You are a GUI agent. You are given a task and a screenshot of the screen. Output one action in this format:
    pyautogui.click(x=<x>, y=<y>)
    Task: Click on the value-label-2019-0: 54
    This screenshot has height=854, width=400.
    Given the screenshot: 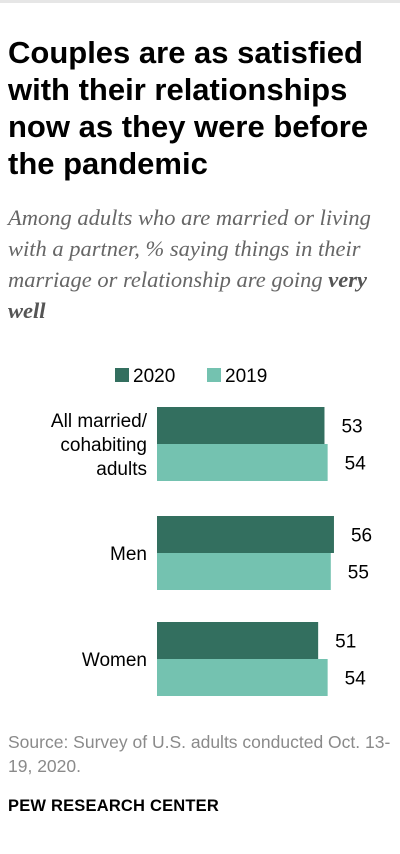 What is the action you would take?
    pyautogui.click(x=356, y=464)
    